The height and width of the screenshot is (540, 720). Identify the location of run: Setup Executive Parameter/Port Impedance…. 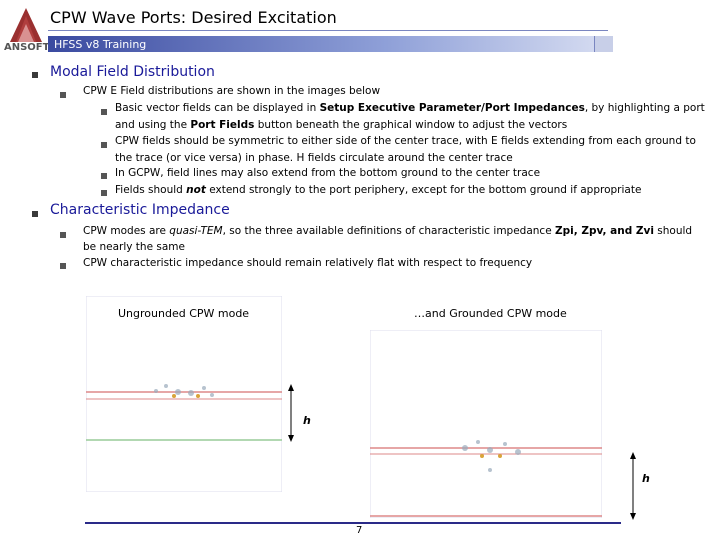
(452, 108).